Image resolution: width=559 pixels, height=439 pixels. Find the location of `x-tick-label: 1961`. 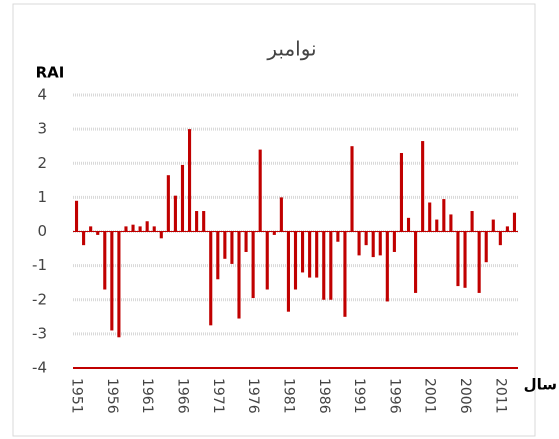

x-tick-label: 1961 is located at coordinates (147, 396).